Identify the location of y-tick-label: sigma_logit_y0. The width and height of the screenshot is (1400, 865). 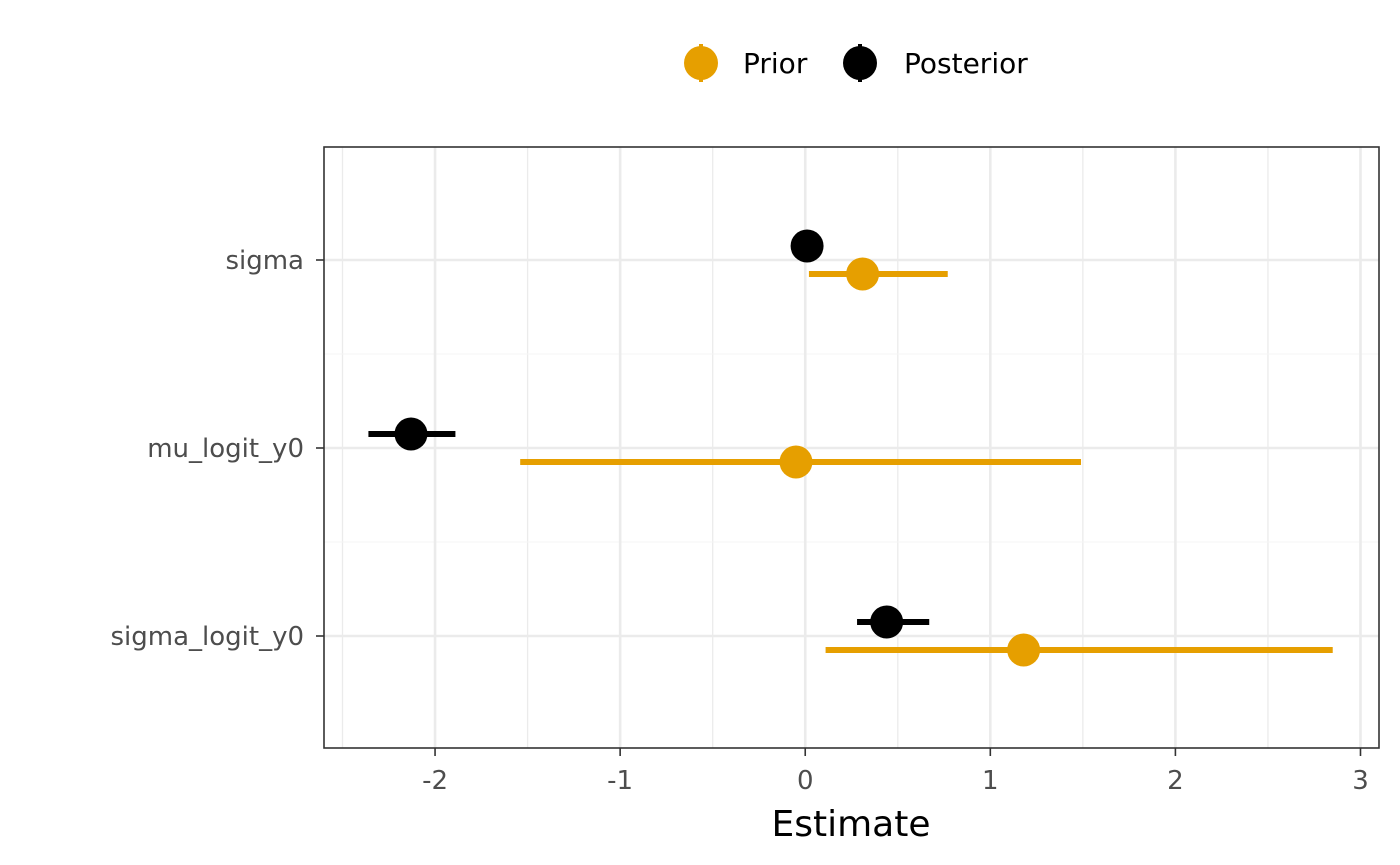
(207, 637).